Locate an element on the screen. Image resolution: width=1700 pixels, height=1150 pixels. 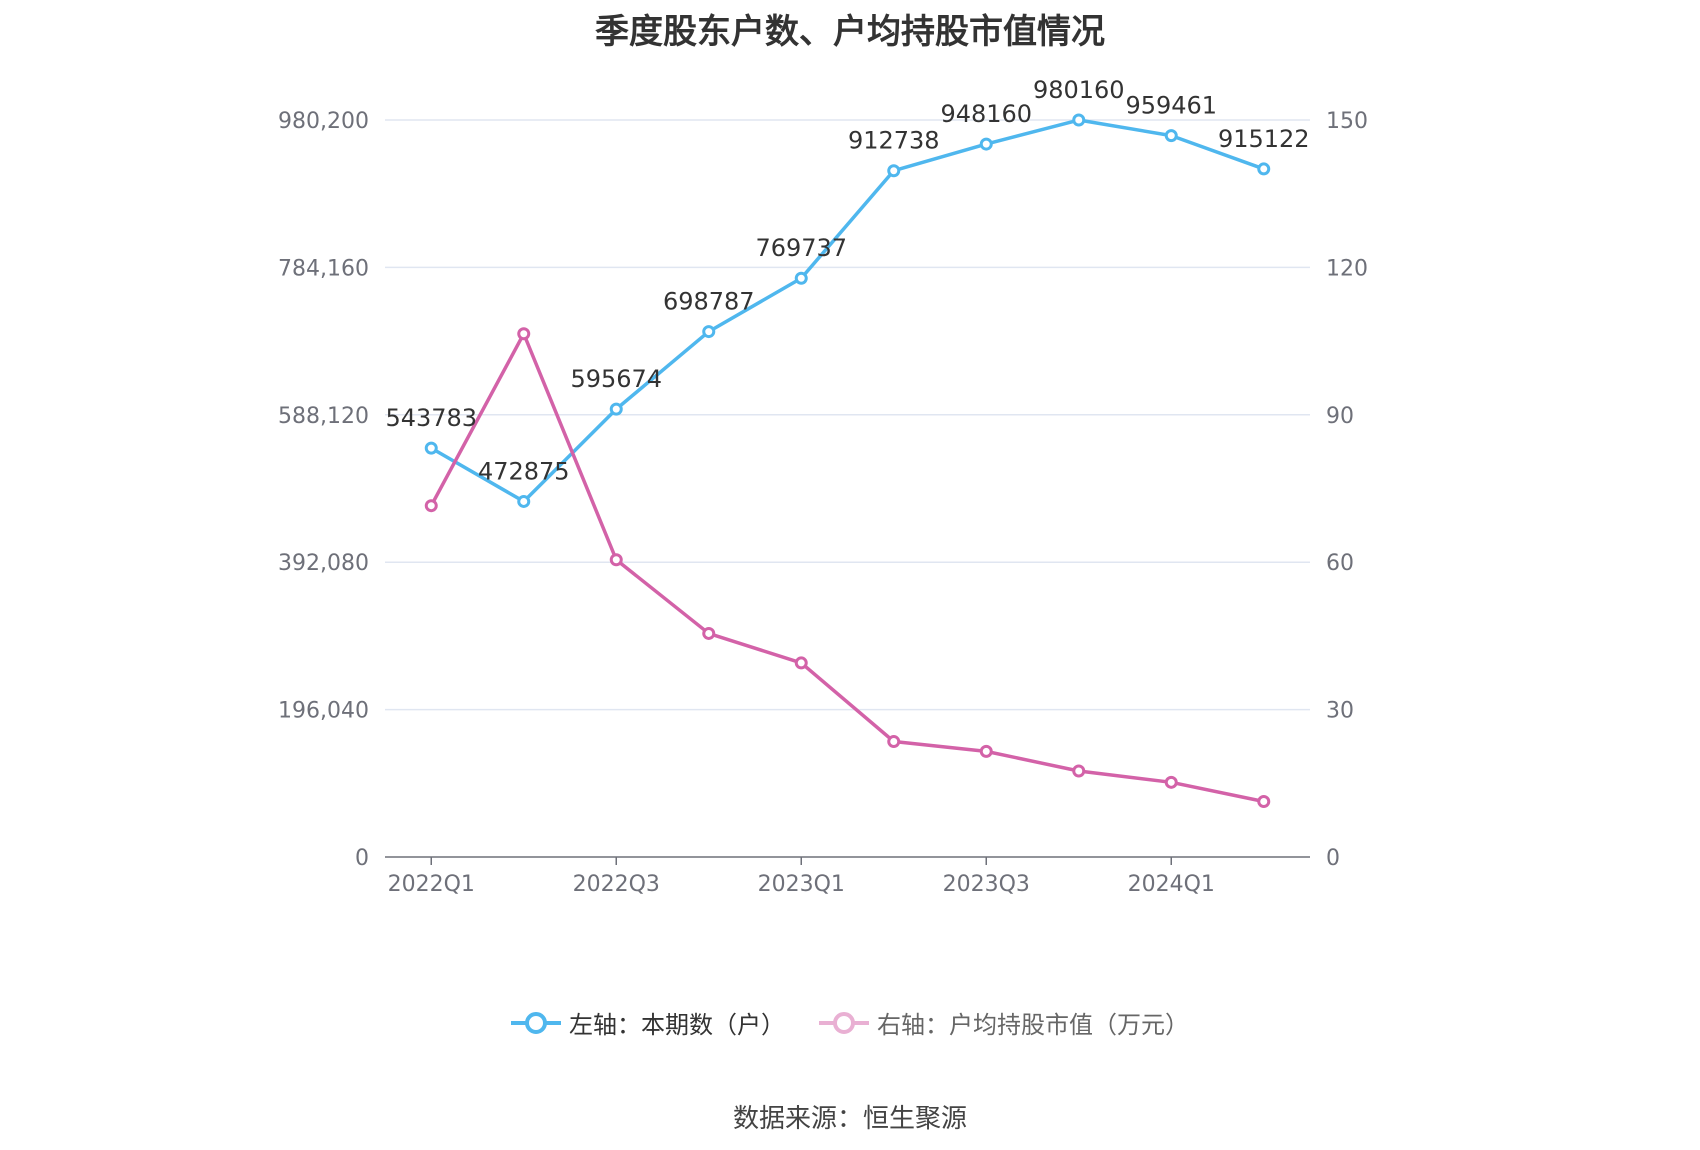
data-label: 912738 is located at coordinates (894, 141).